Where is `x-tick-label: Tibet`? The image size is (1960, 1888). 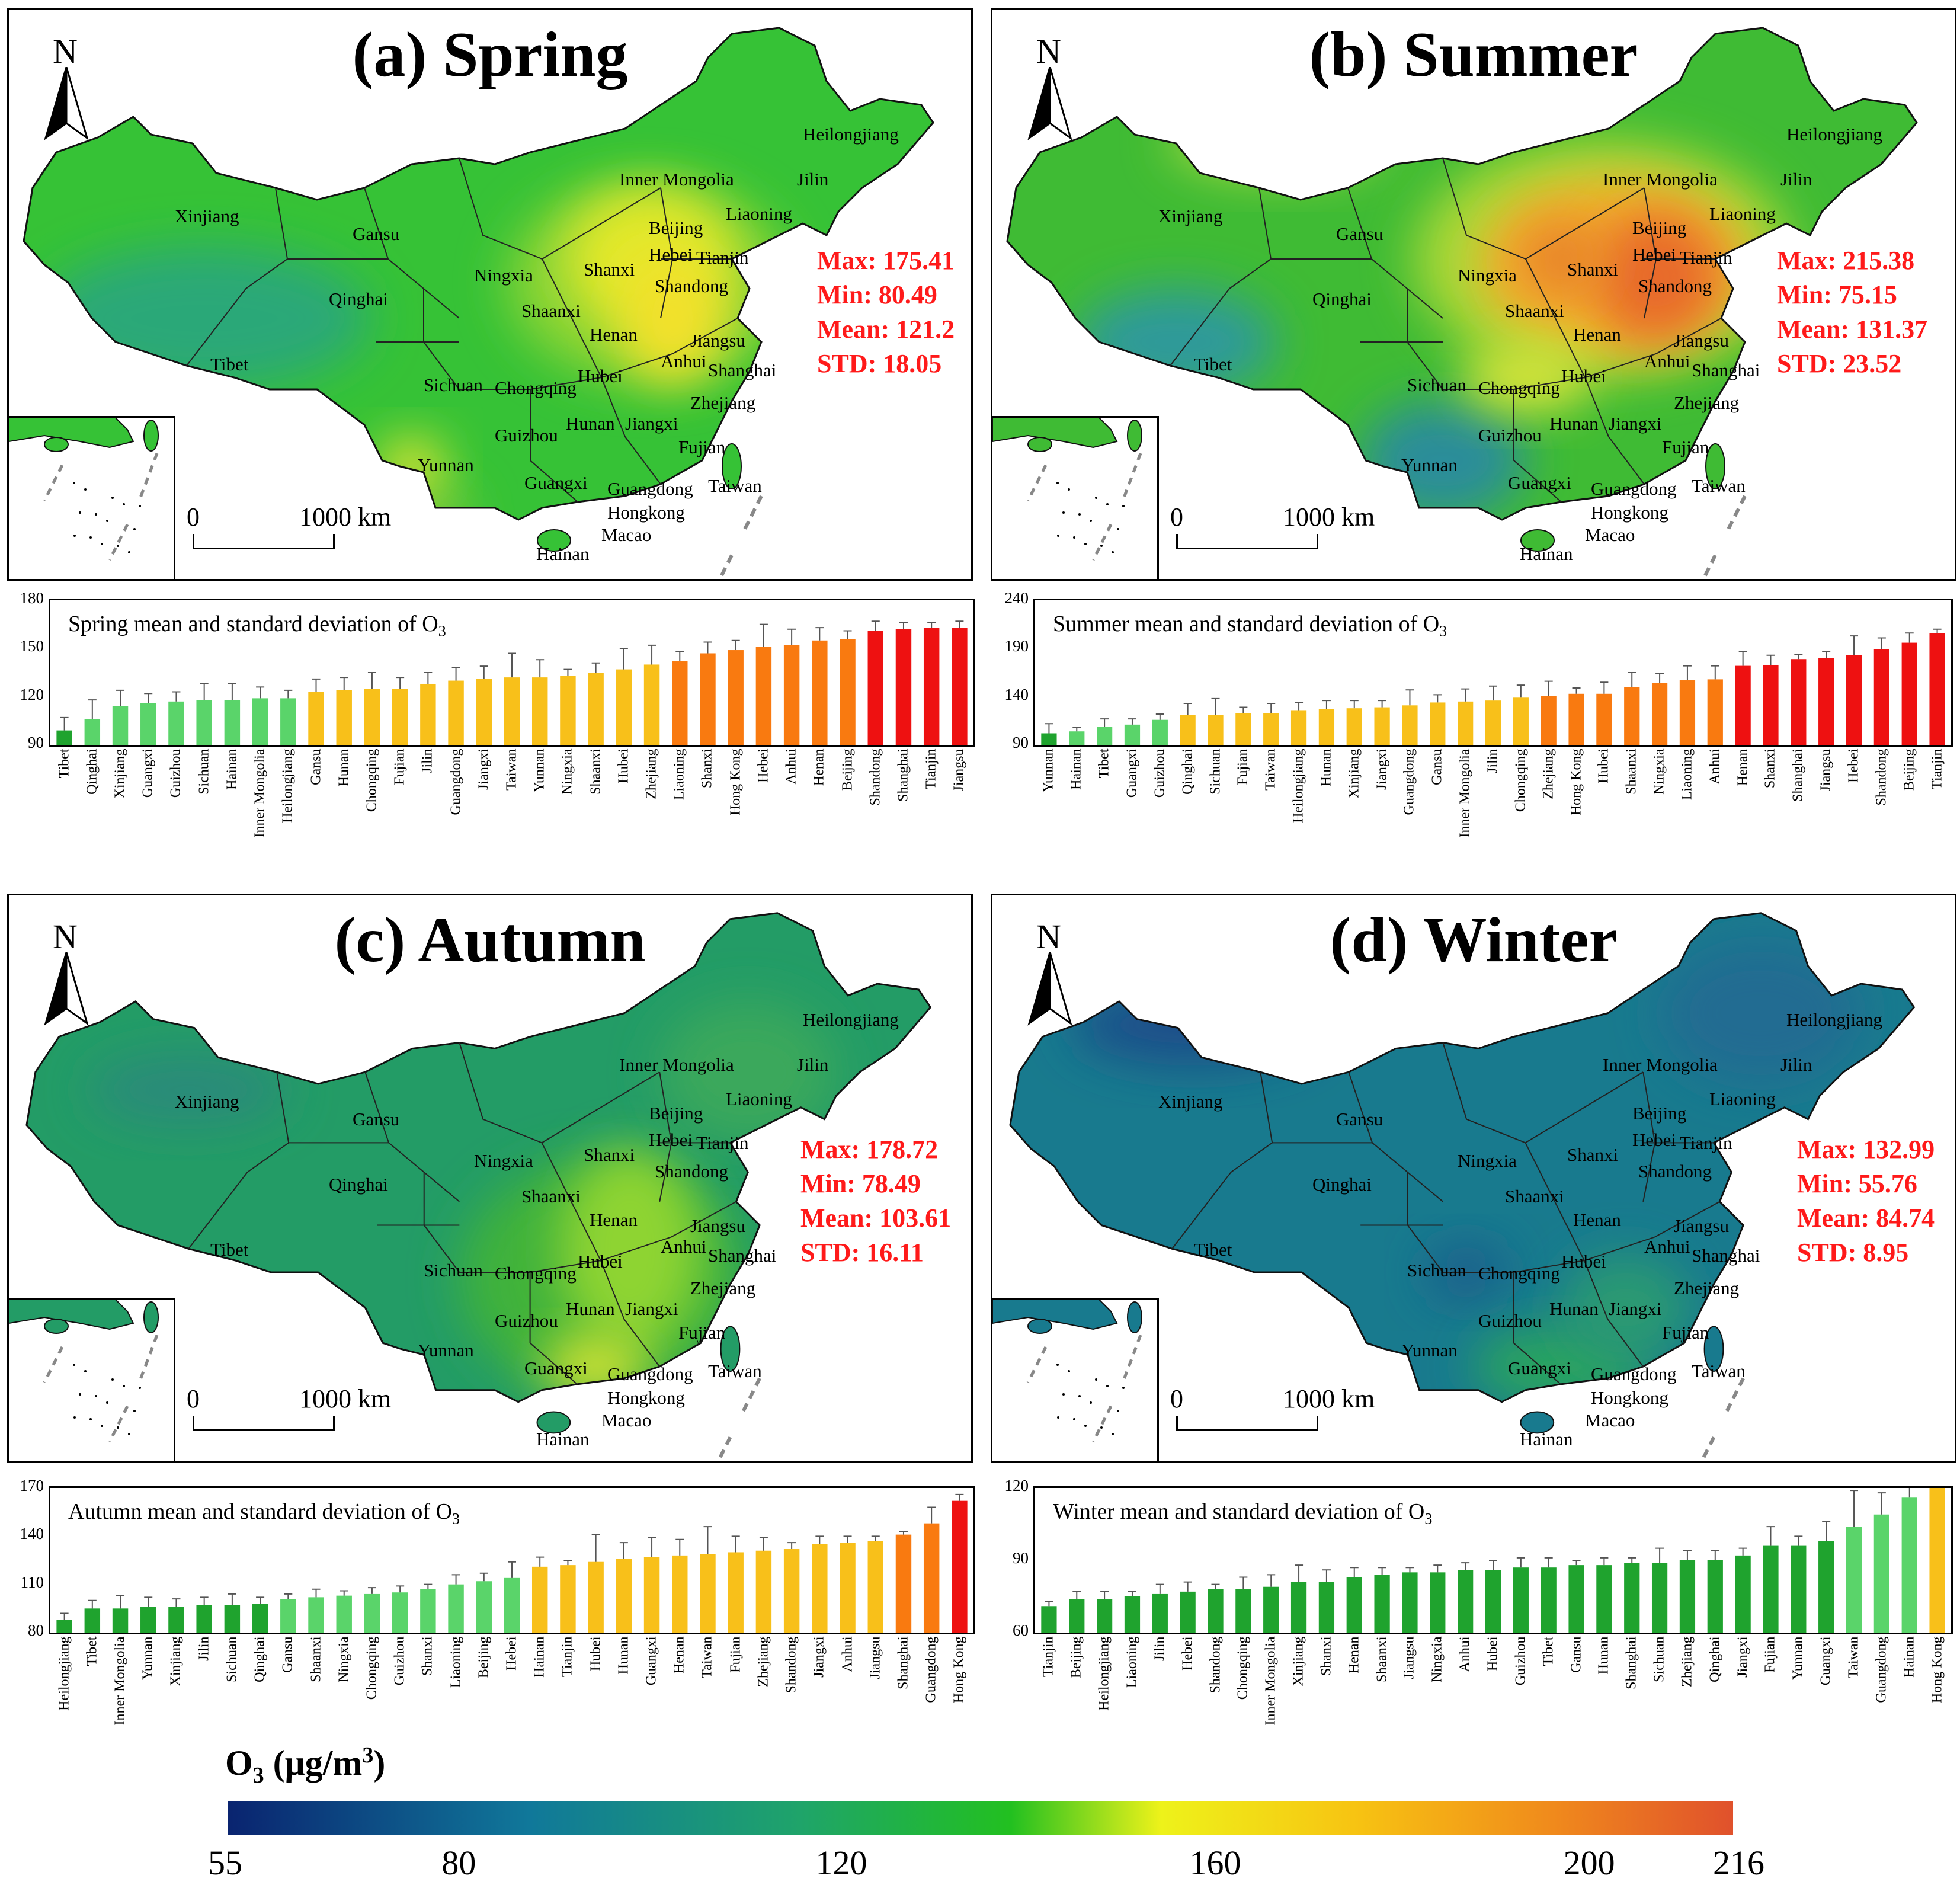
x-tick-label: Tibet is located at coordinates (92, 1651).